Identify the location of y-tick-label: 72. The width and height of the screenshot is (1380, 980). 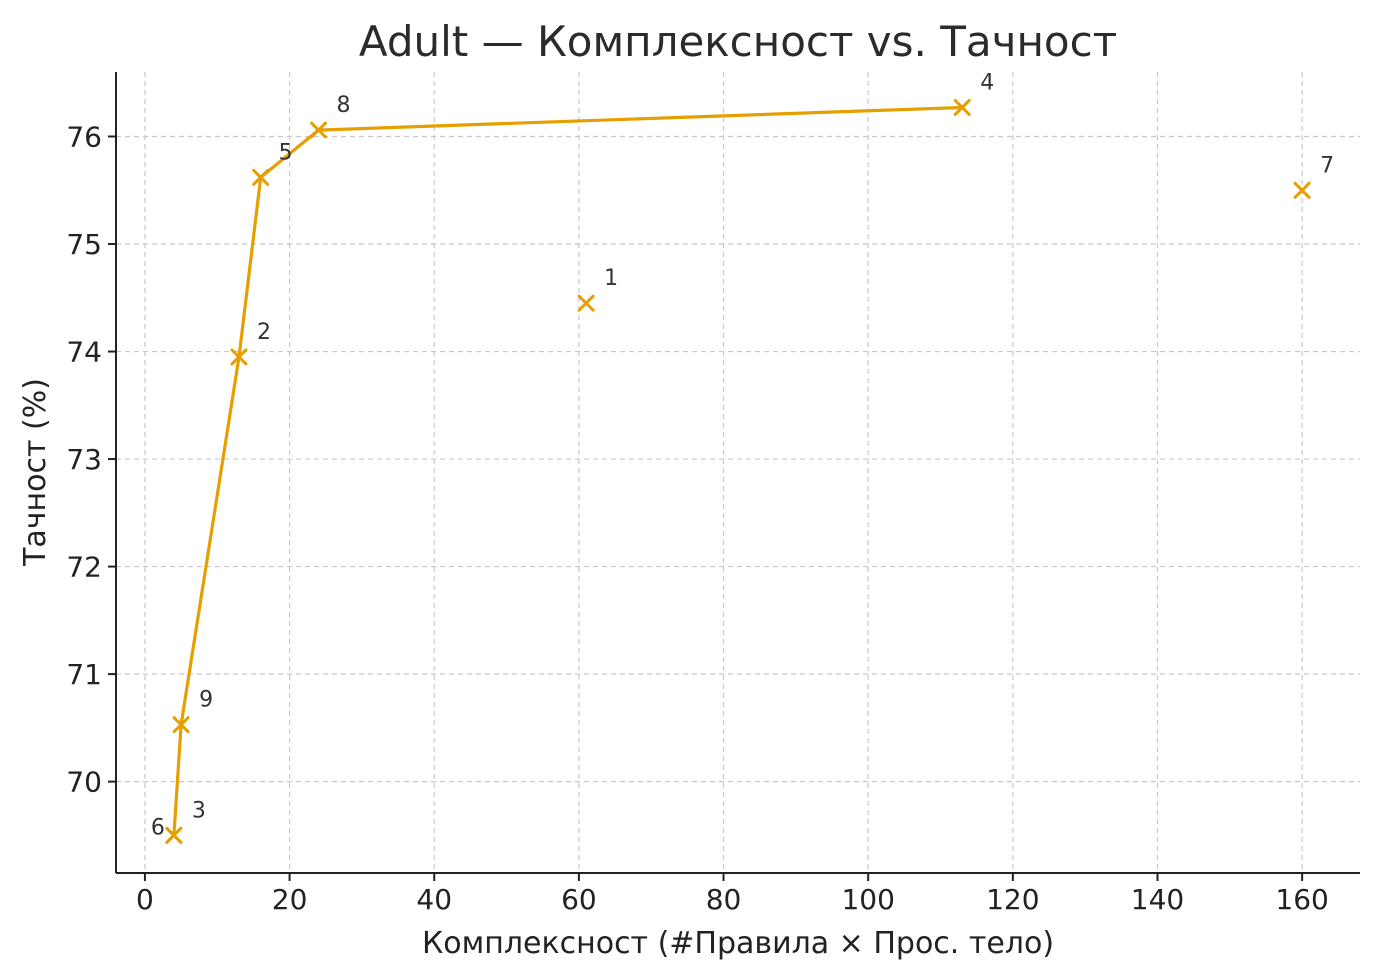
(84, 567).